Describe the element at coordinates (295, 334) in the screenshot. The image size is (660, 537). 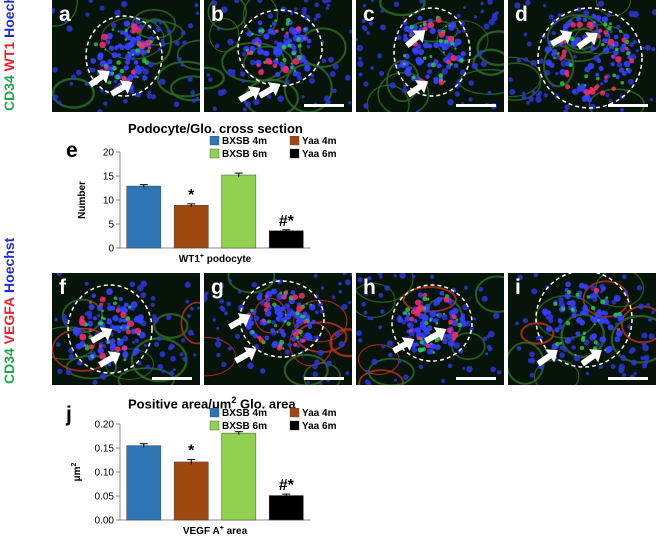
I see `micrograph-g-svg-glom-red` at that location.